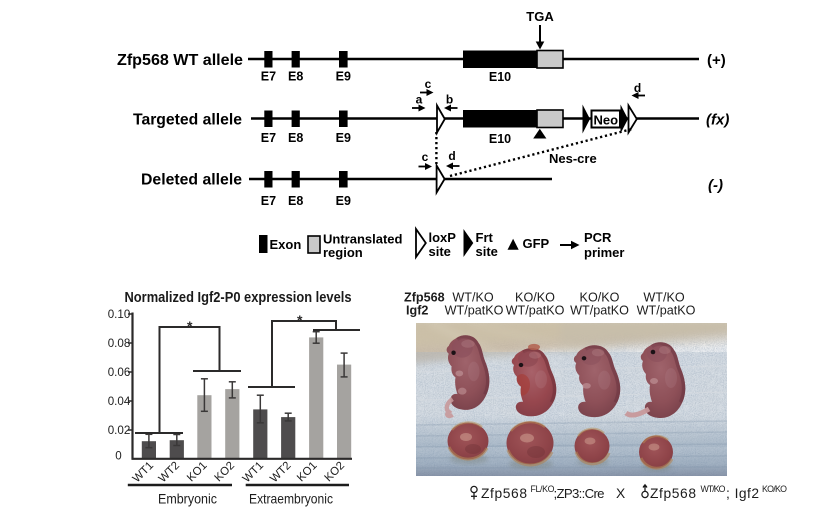 The height and width of the screenshot is (509, 836). Describe the element at coordinates (604, 252) in the screenshot. I see `svg-text: primer` at that location.